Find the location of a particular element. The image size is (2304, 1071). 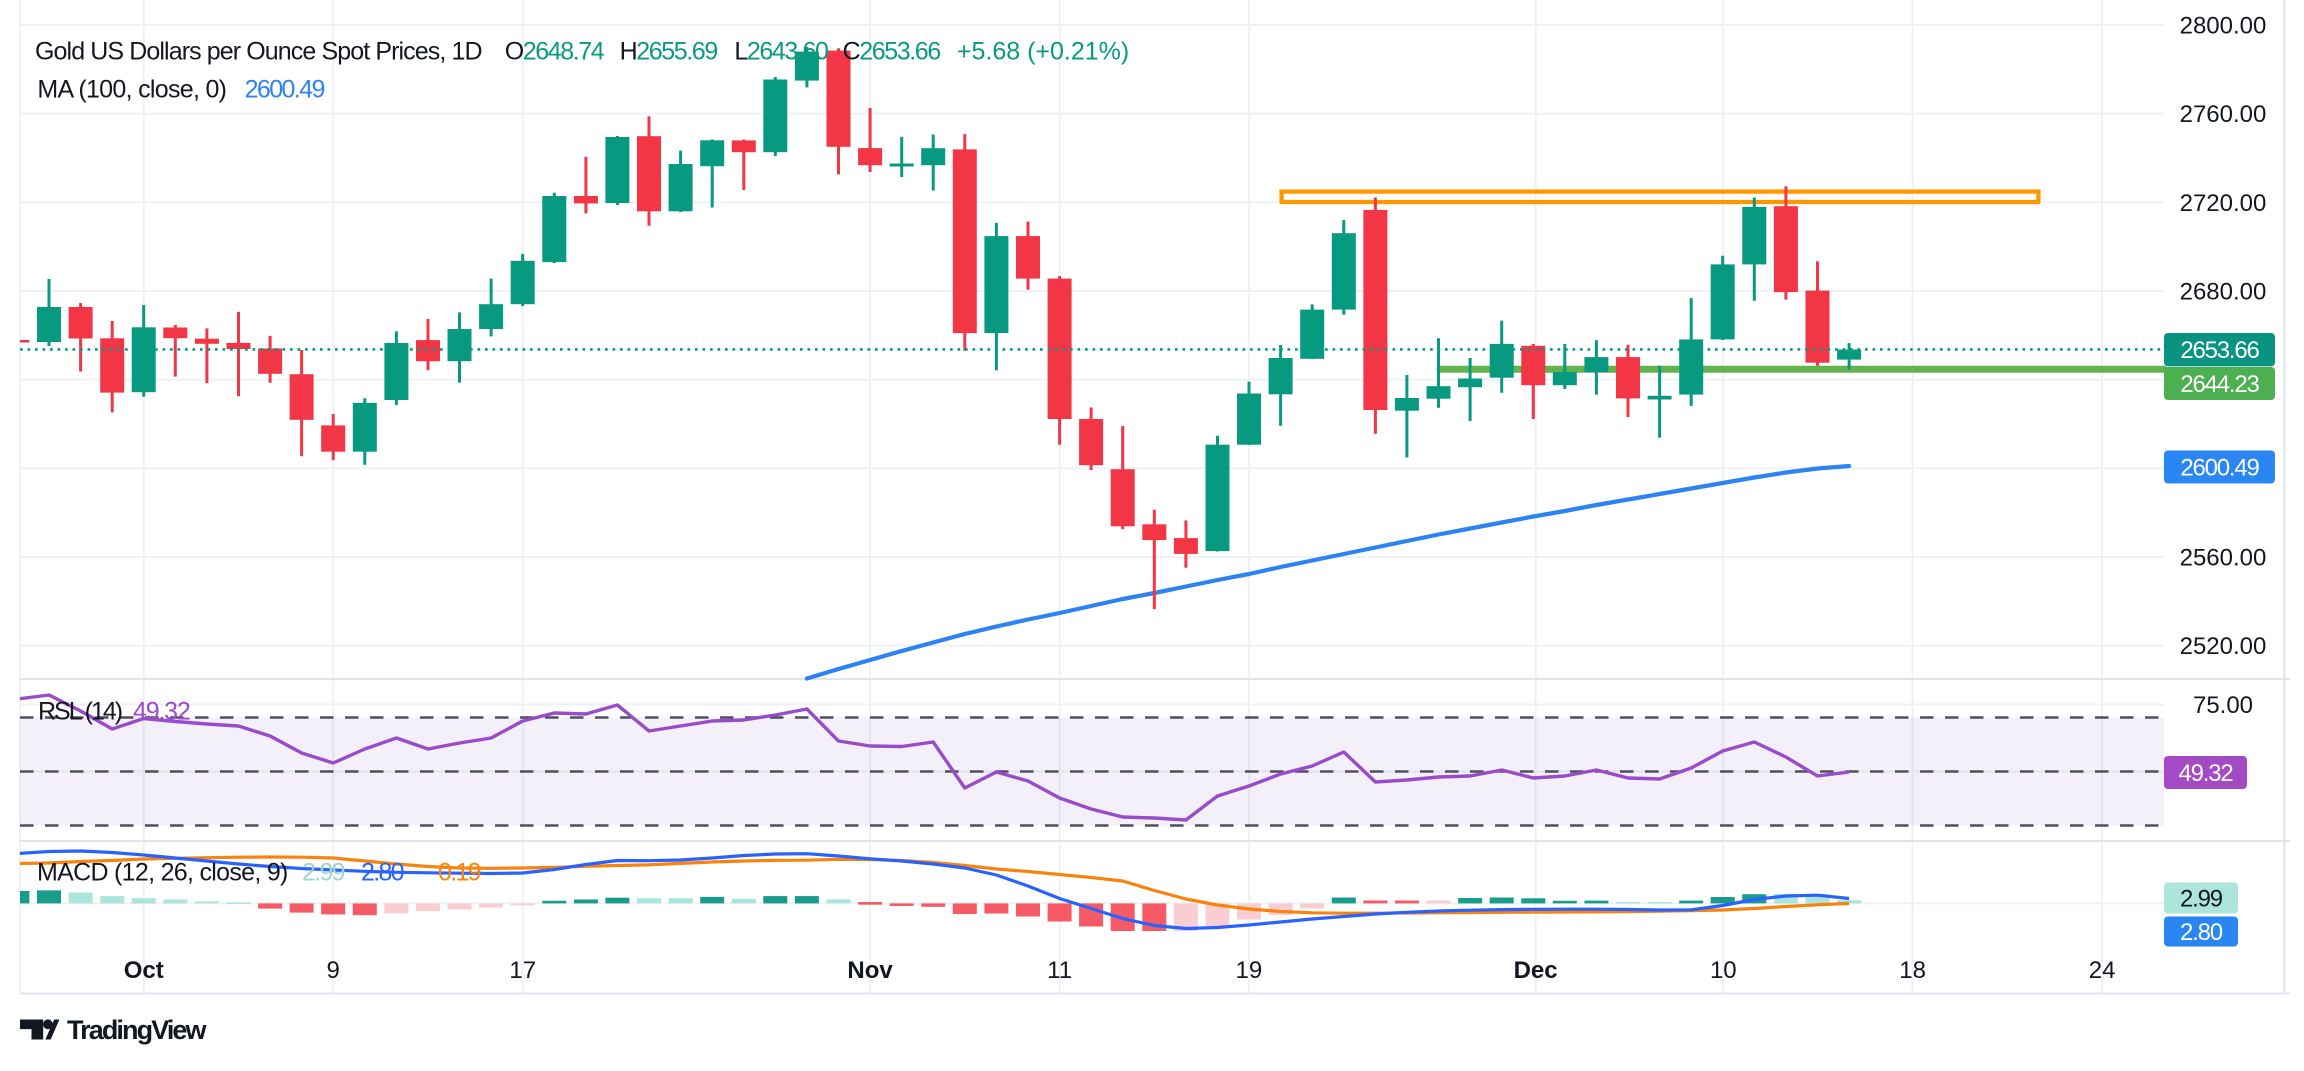

svg-text: 2680.00 is located at coordinates (2223, 292).